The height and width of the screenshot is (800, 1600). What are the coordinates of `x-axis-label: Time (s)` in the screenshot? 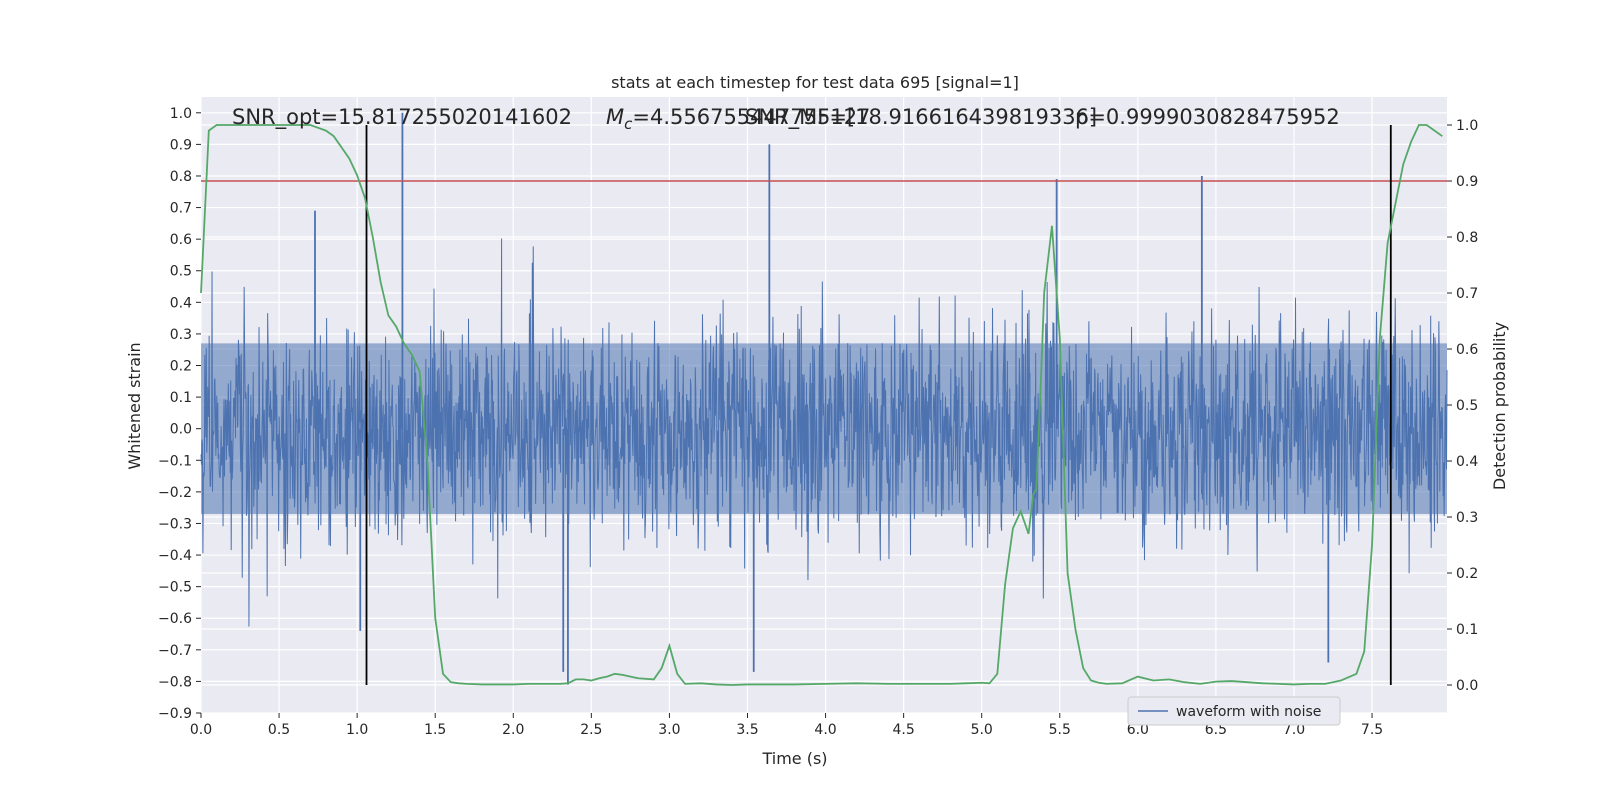 It's located at (794, 758).